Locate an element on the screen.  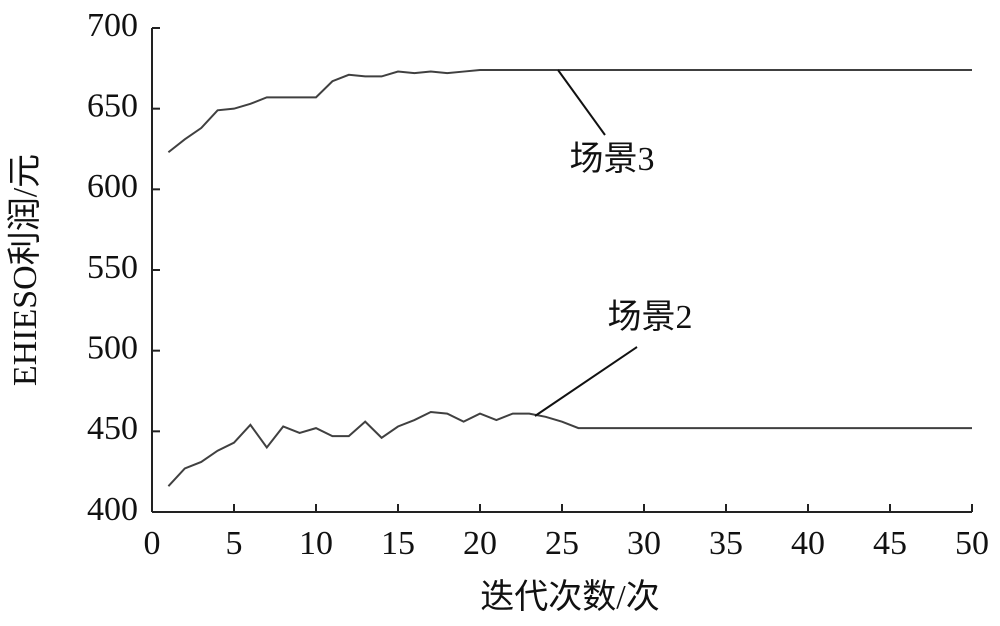
y-tick-label: 550 is located at coordinates (112, 267).